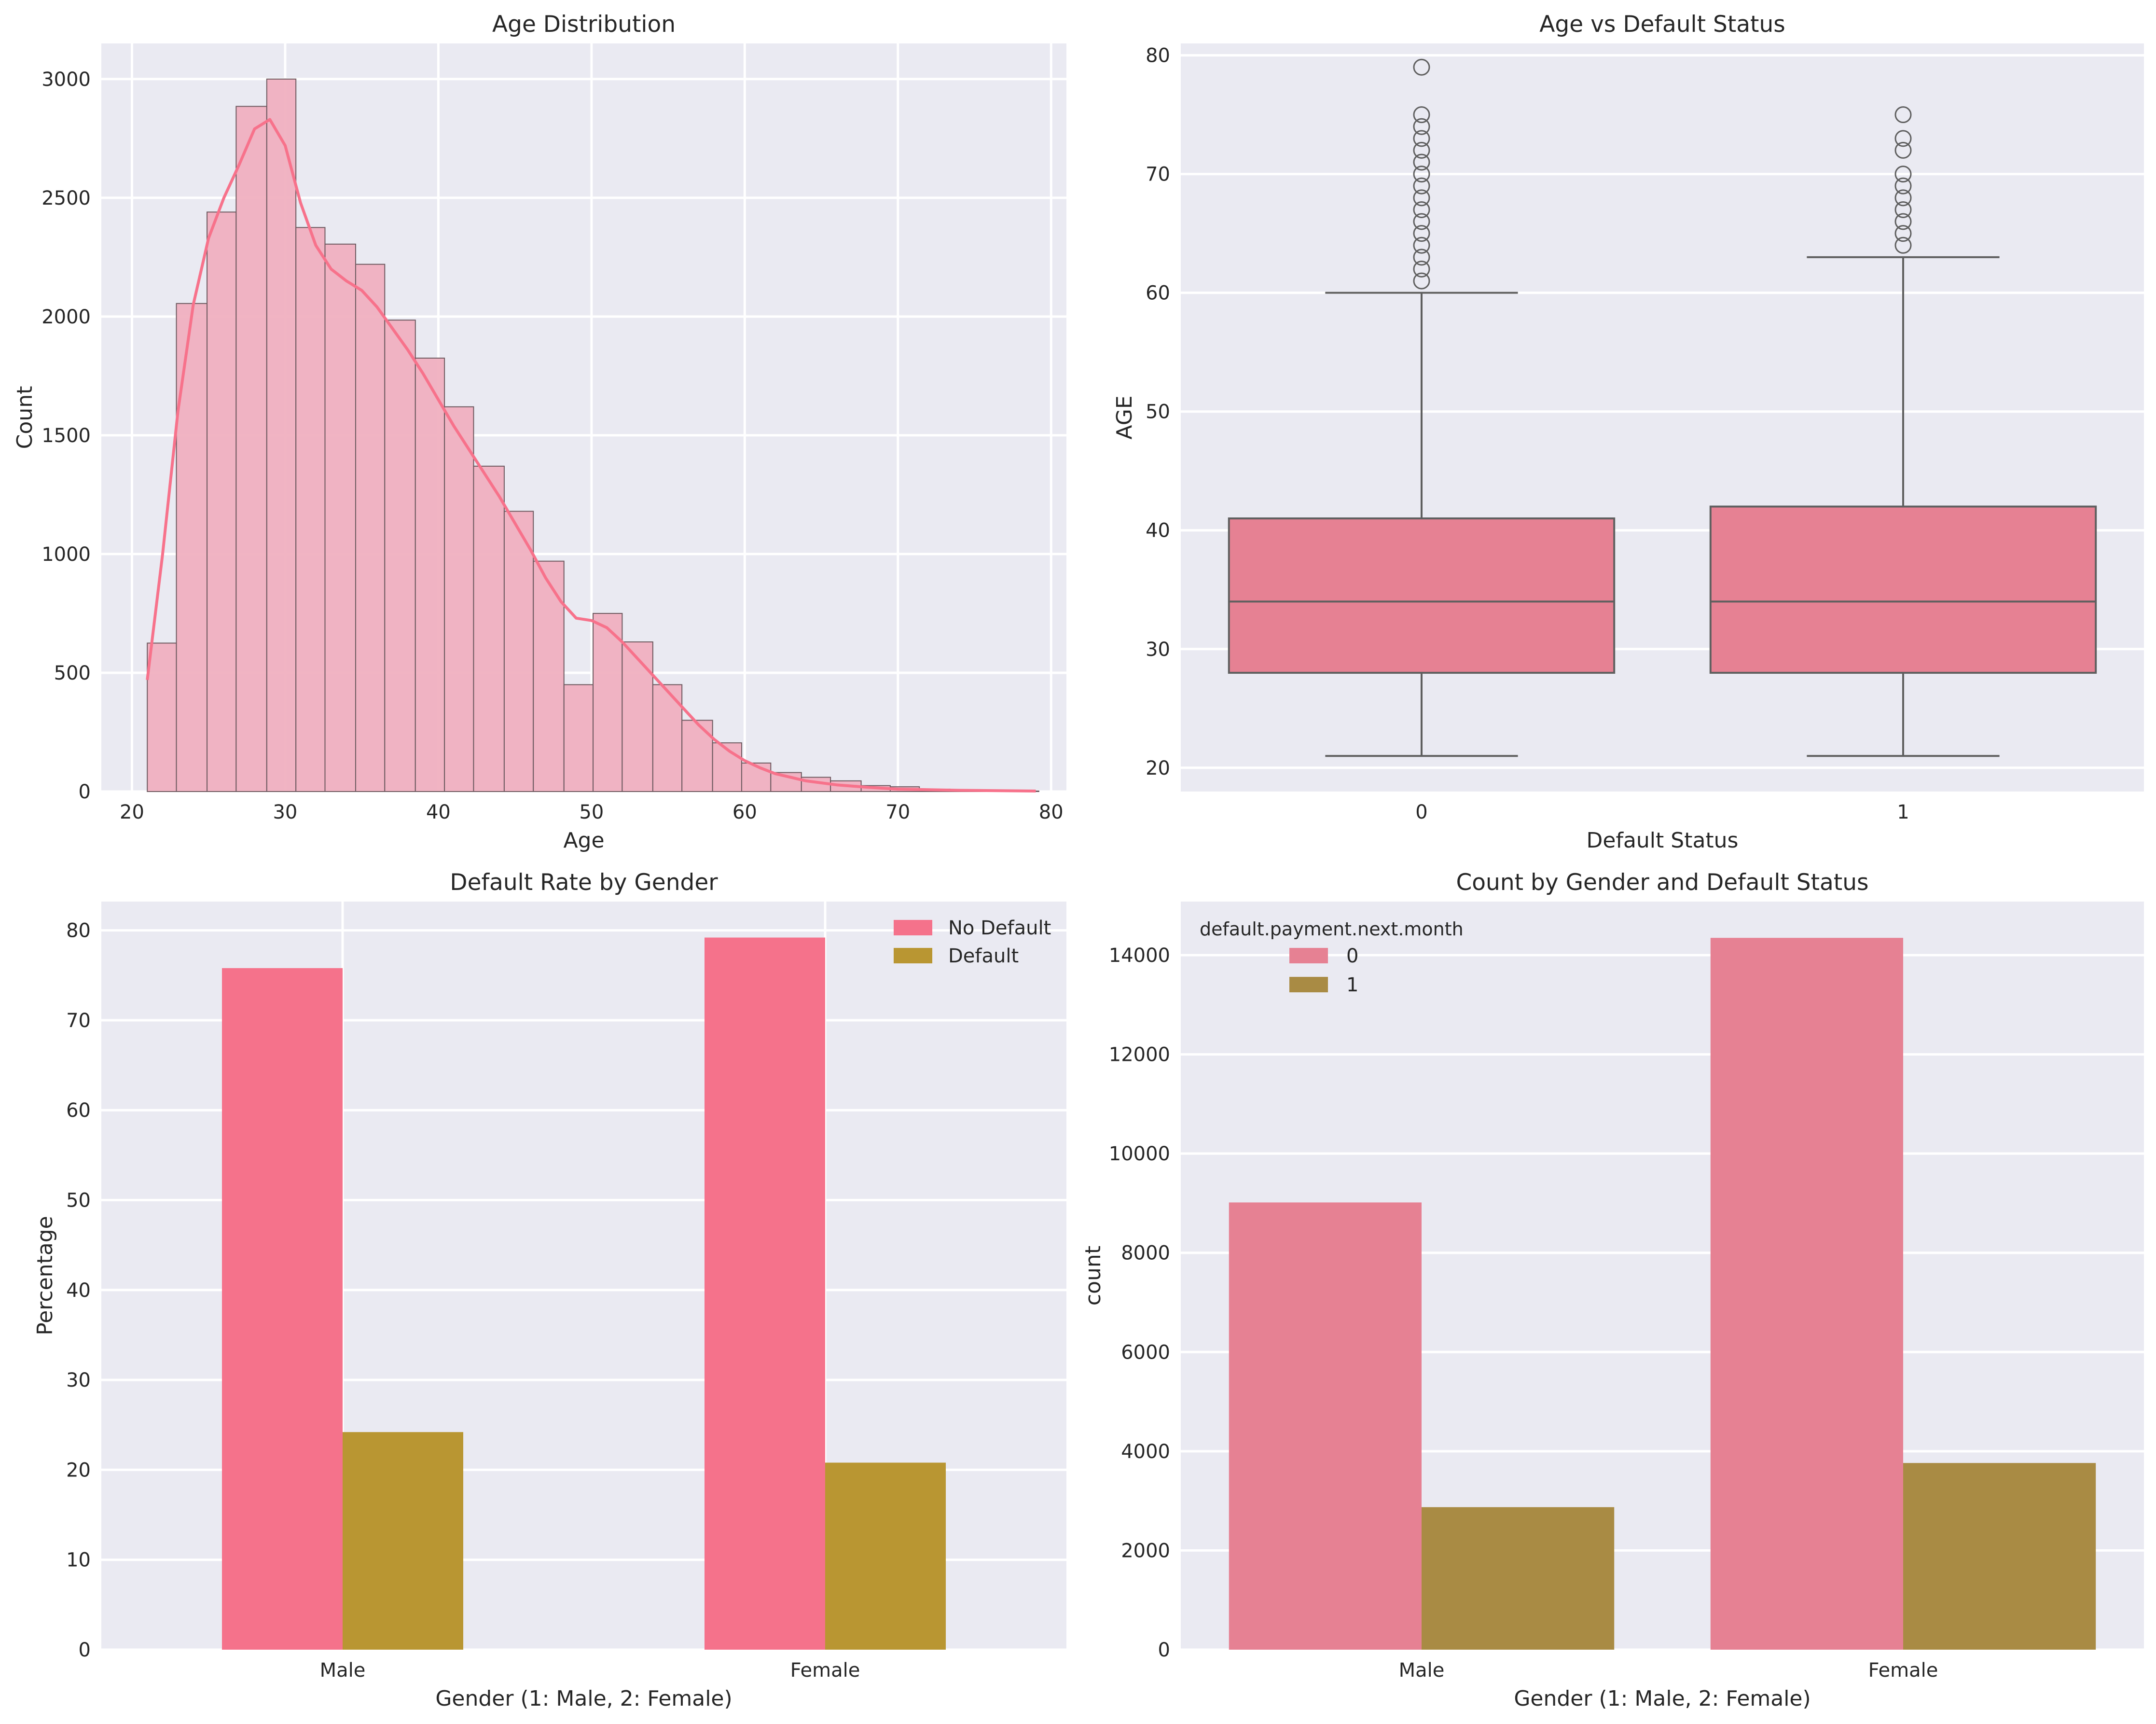 The width and height of the screenshot is (2156, 1724). What do you see at coordinates (78, 1021) in the screenshot?
I see `y-tick-label: 70` at bounding box center [78, 1021].